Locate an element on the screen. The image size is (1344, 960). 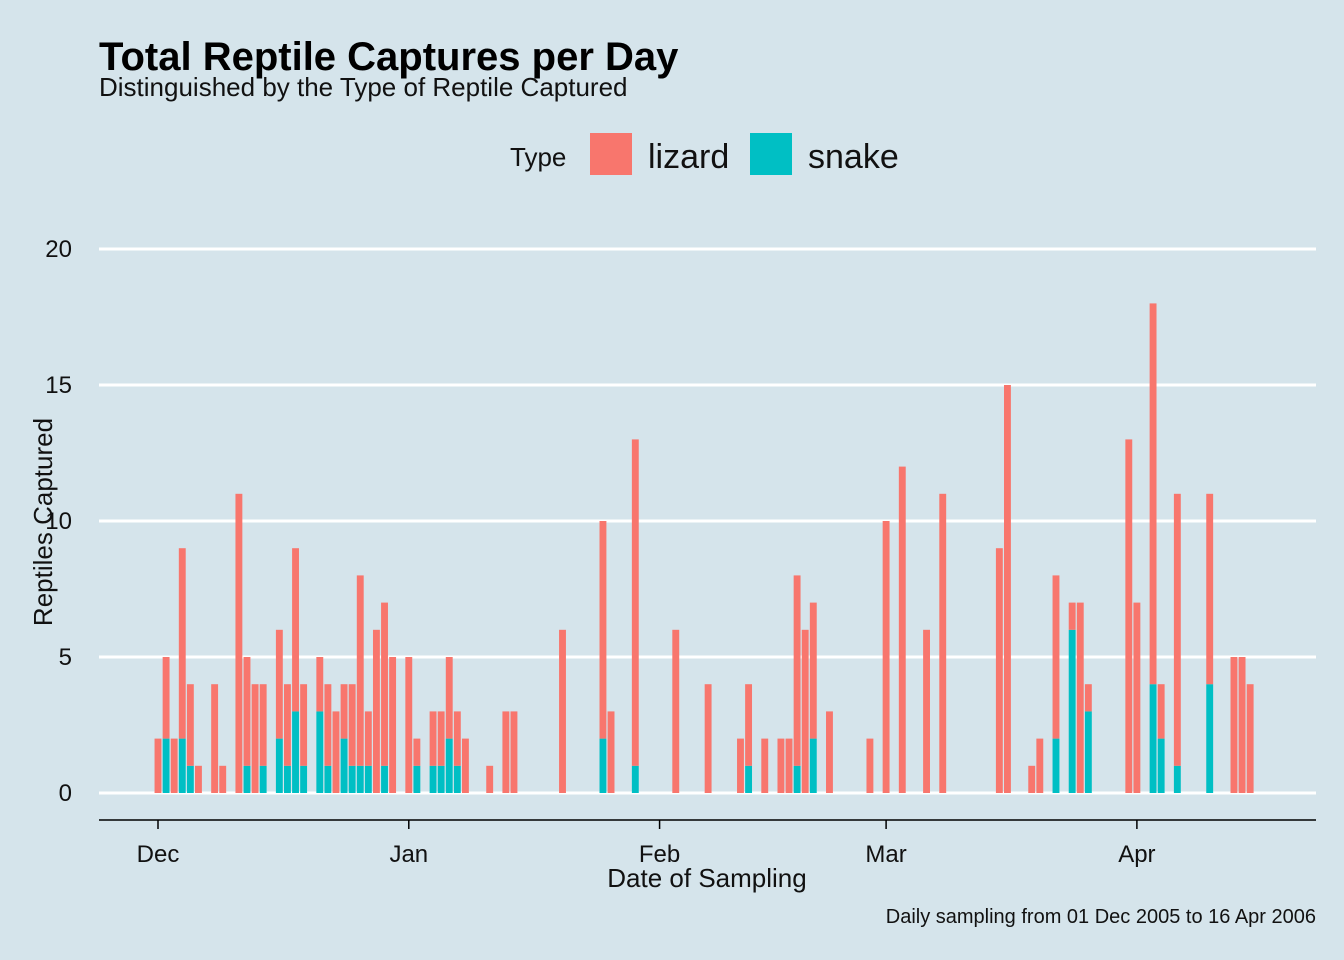
legend-swatch-snake is located at coordinates (771, 154).